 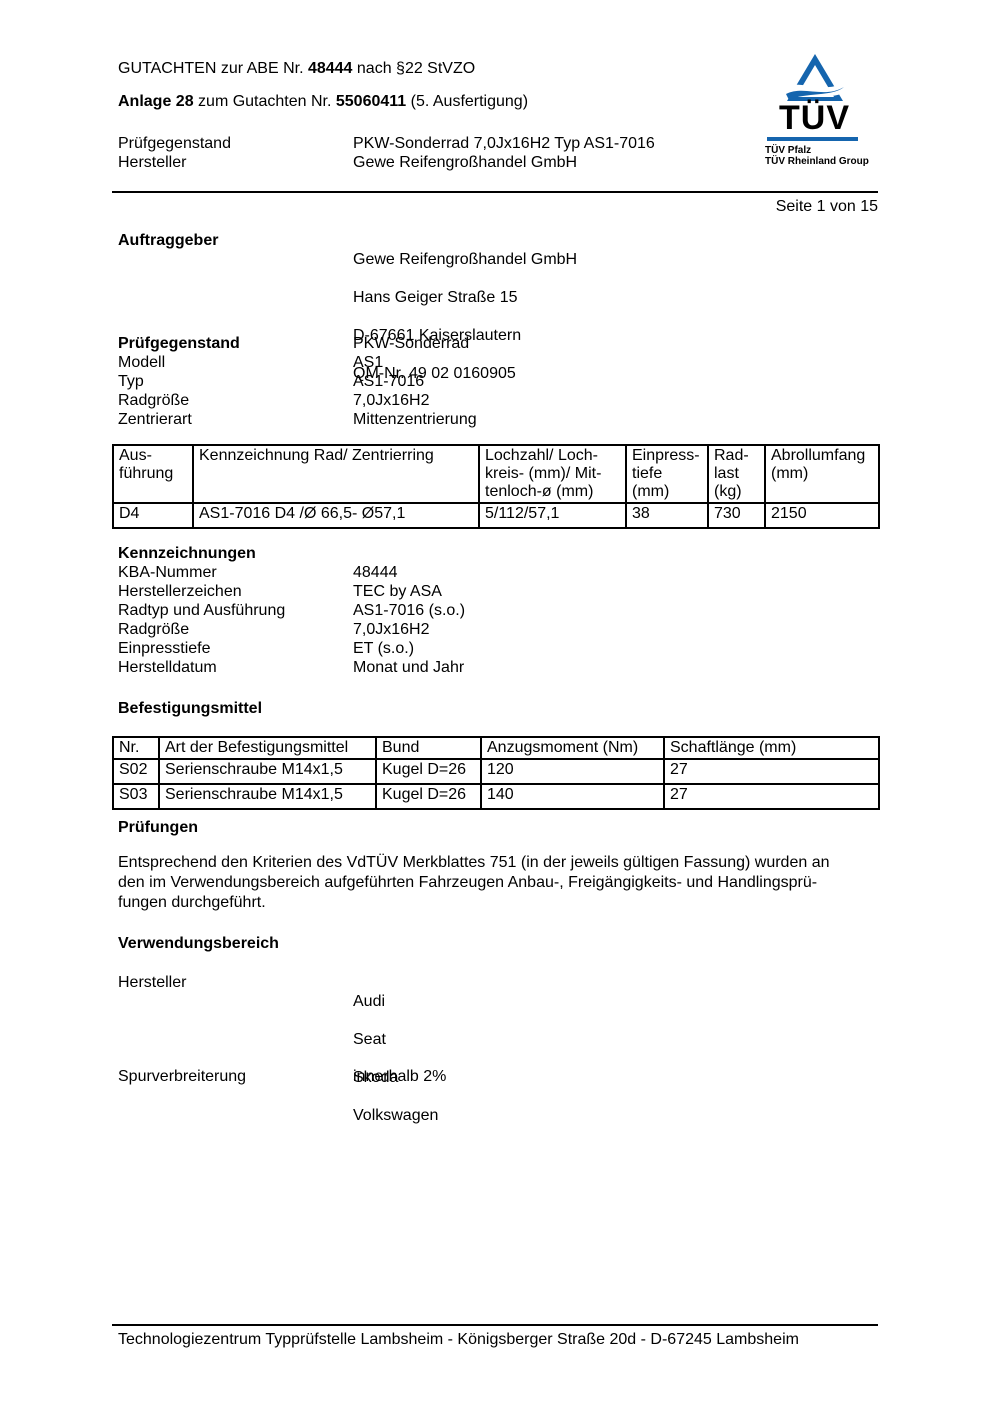 What do you see at coordinates (812, 139) in the screenshot?
I see `tuv-logo-underline` at bounding box center [812, 139].